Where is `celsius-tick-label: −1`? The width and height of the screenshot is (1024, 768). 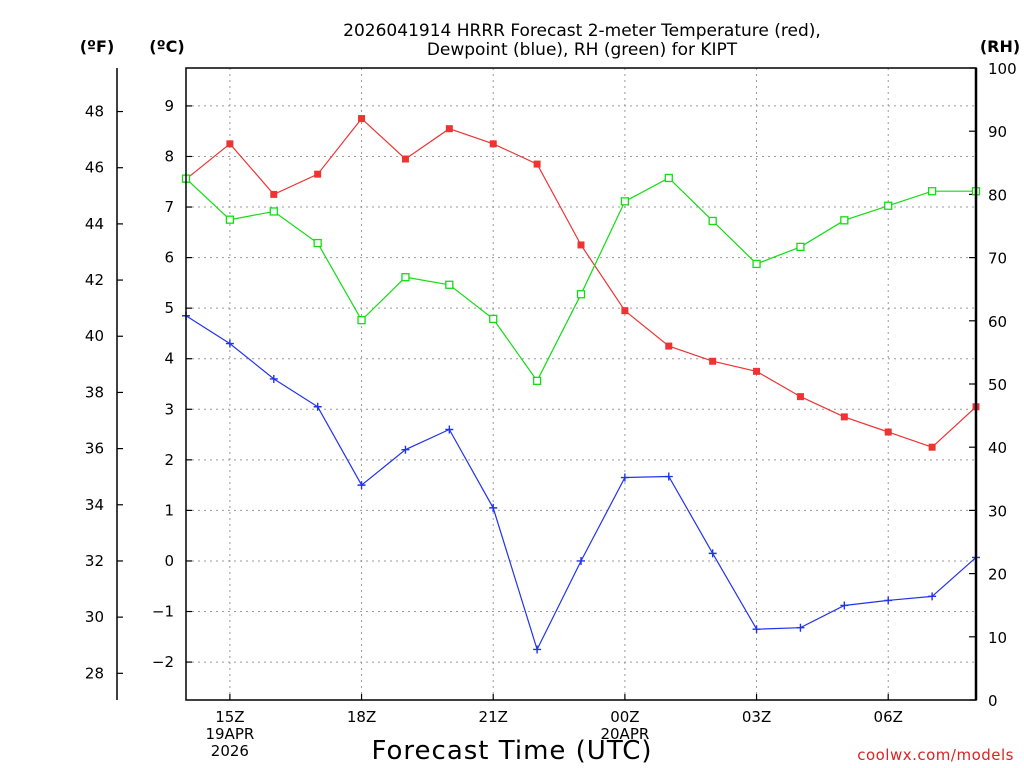
celsius-tick-label: −1 is located at coordinates (163, 612).